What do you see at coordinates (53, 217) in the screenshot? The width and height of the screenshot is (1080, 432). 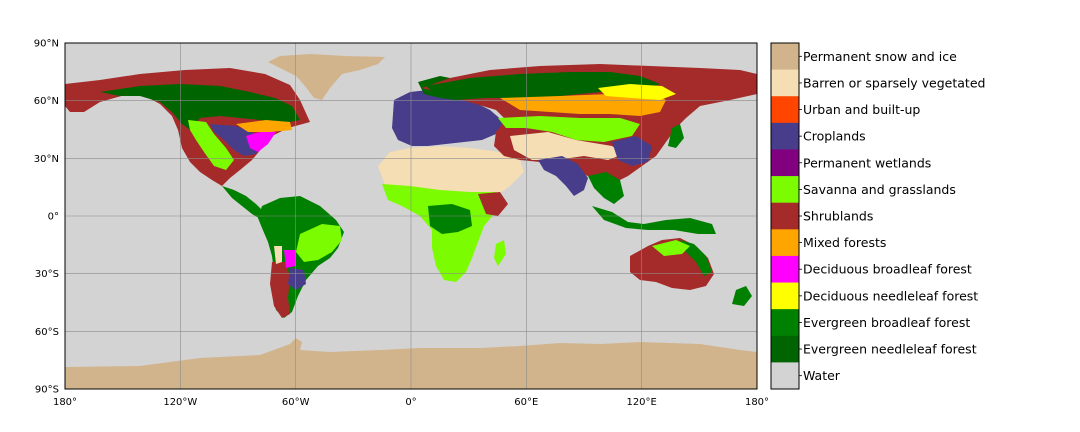 I see `latitude-tick-label: 0°` at bounding box center [53, 217].